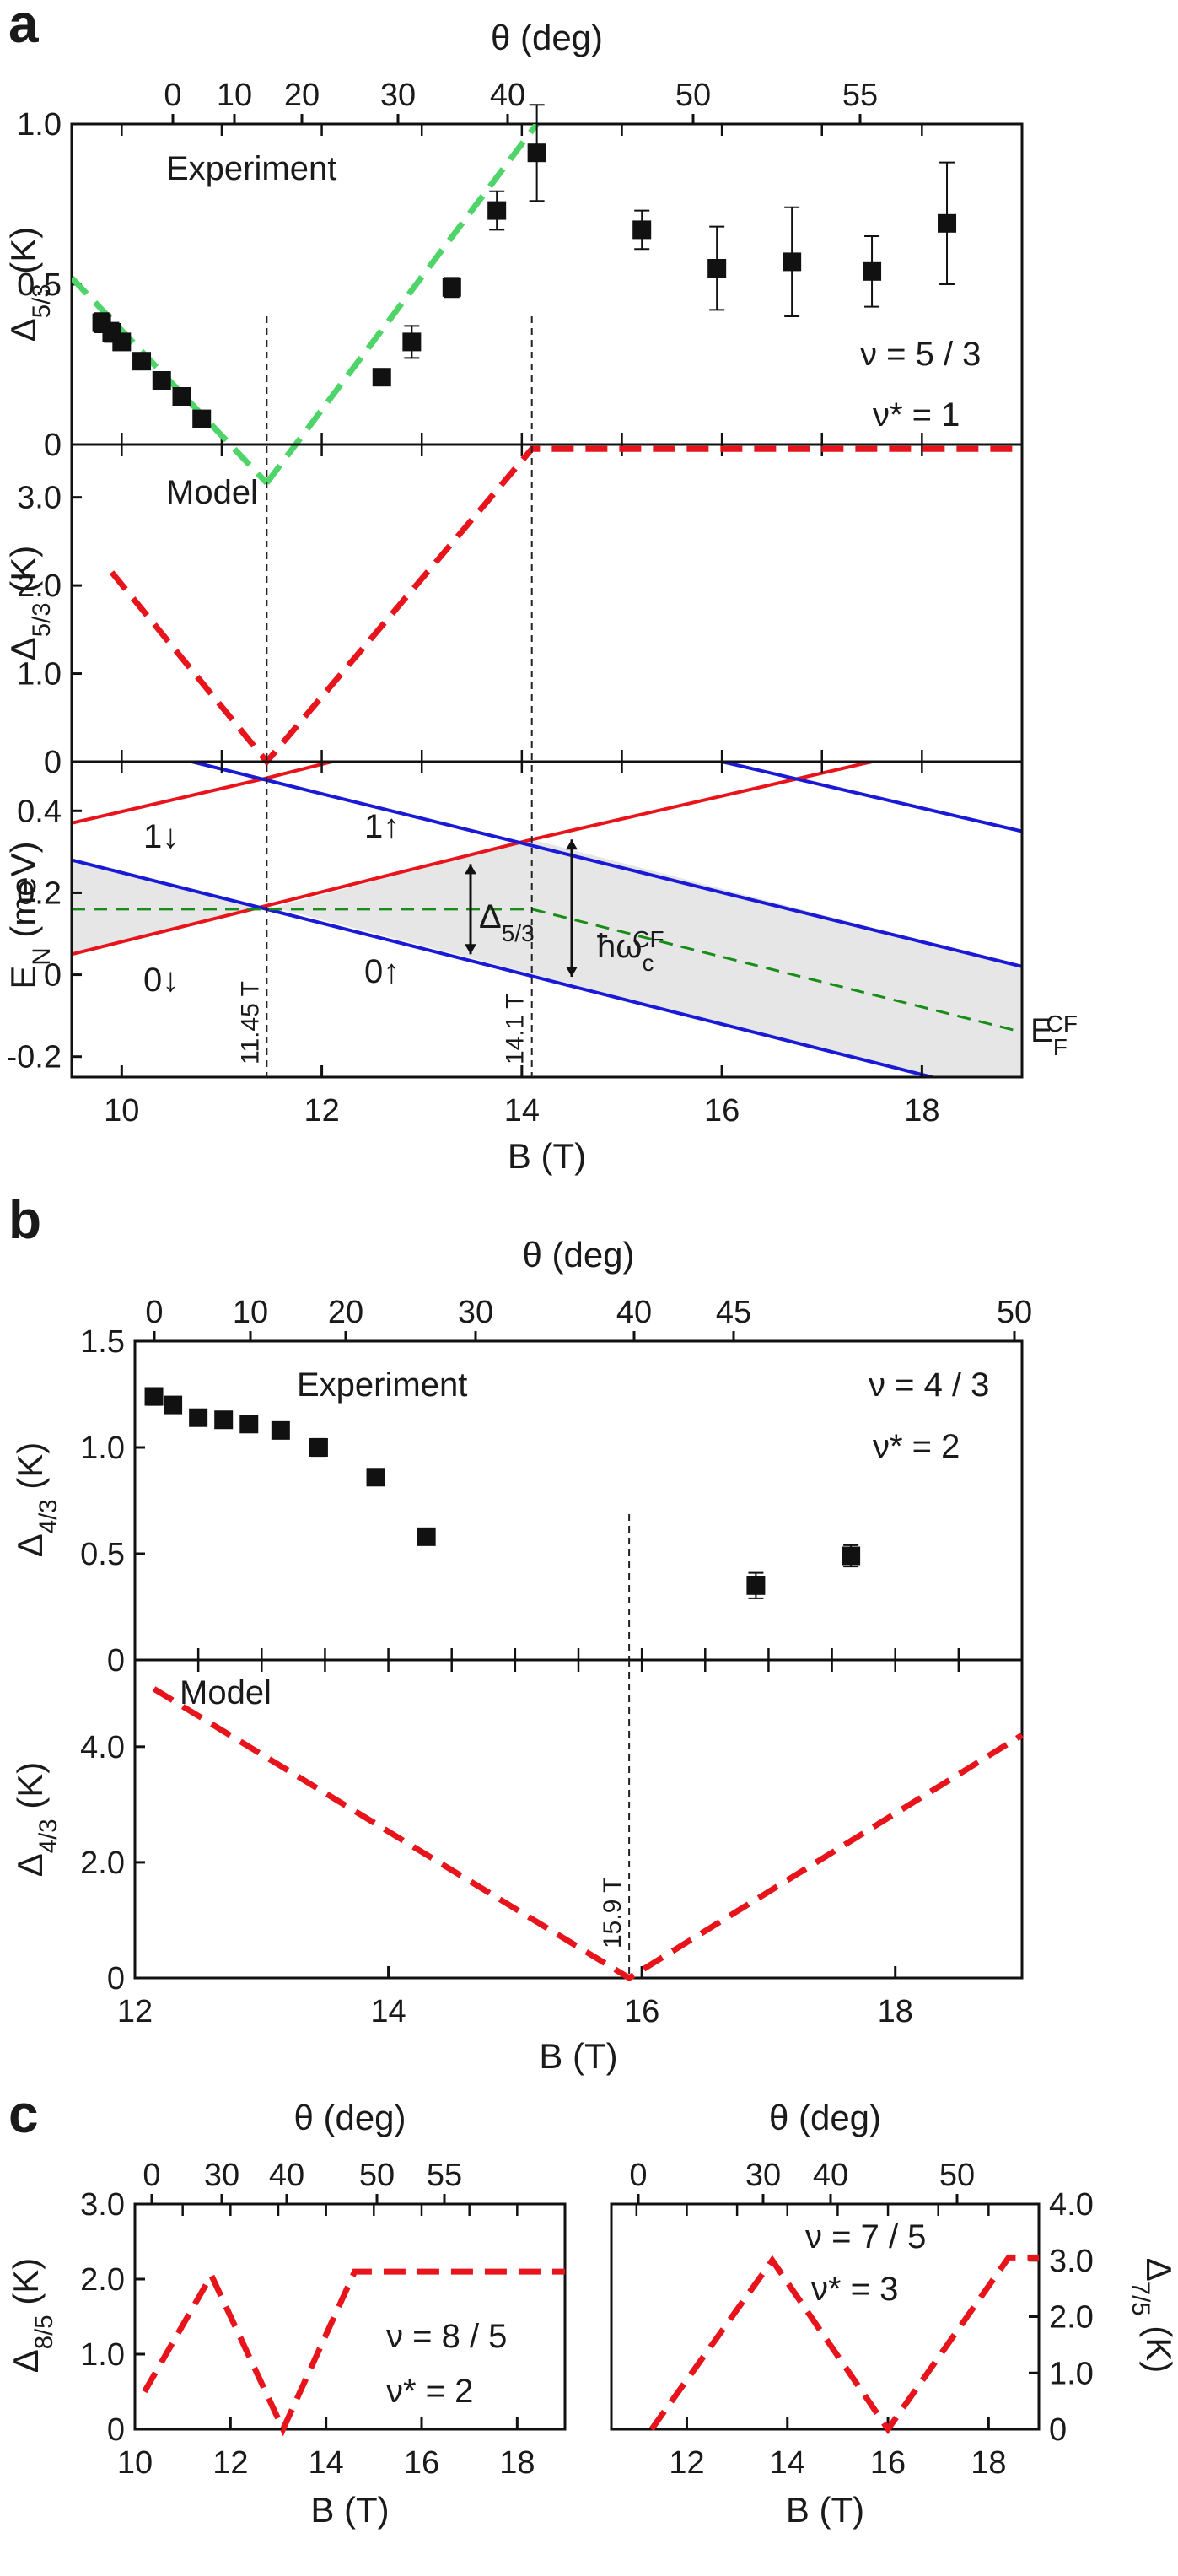  What do you see at coordinates (53, 762) in the screenshot?
I see `a-model-ytick-label: 0` at bounding box center [53, 762].